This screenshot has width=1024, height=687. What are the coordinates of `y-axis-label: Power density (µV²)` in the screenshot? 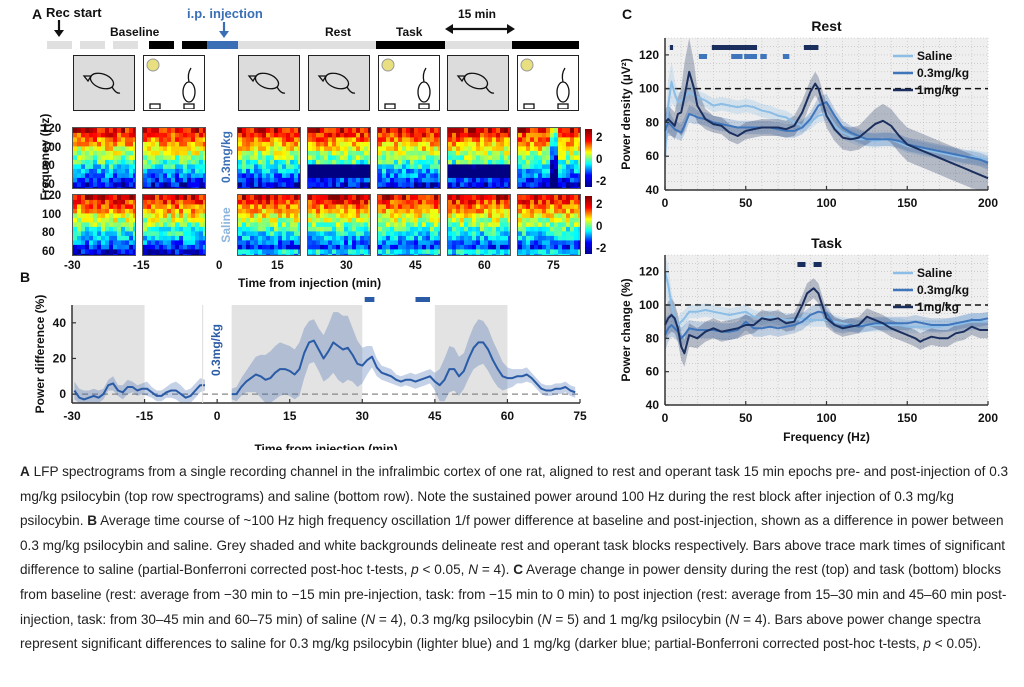 It's located at (626, 114).